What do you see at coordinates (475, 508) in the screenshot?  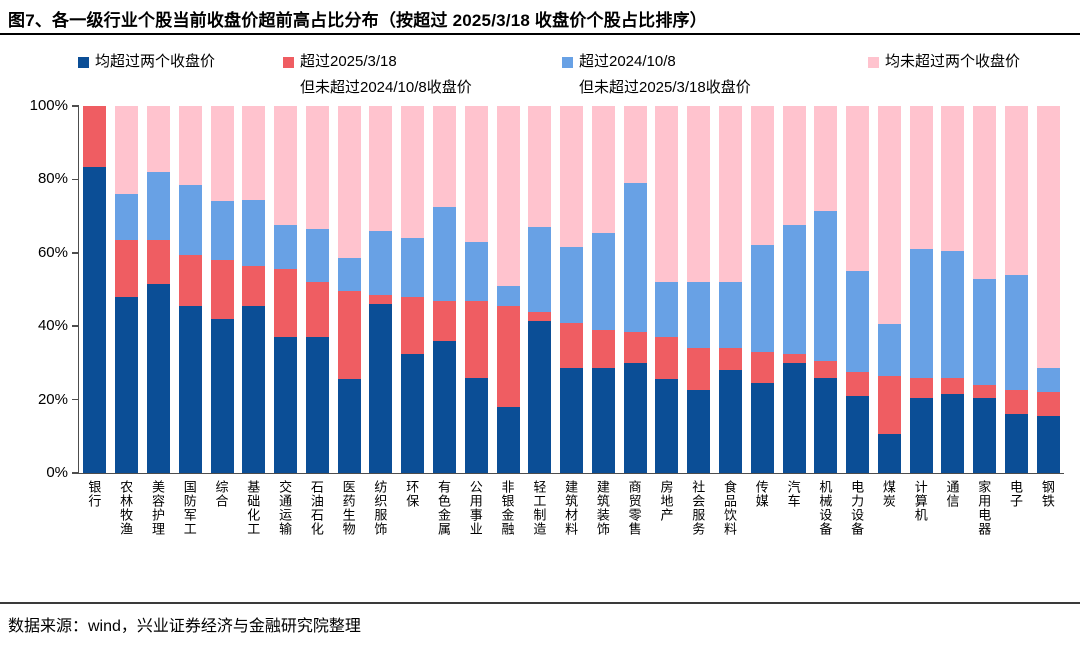 I see `x-label-slot: 公用事业` at bounding box center [475, 508].